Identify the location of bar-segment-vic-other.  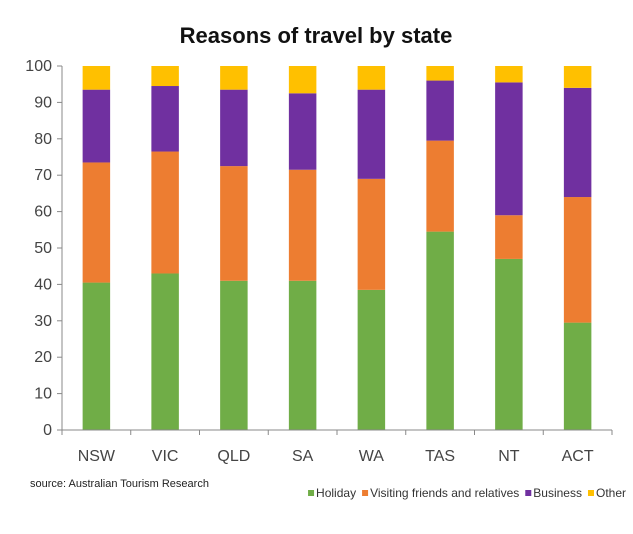
(165, 76).